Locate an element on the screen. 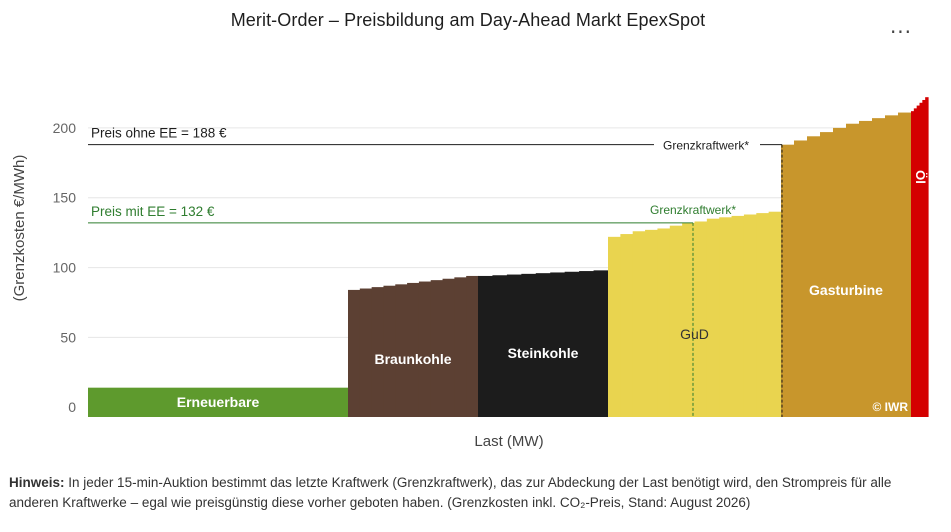 The width and height of the screenshot is (951, 532). segment-label: Gasturbine is located at coordinates (846, 290).